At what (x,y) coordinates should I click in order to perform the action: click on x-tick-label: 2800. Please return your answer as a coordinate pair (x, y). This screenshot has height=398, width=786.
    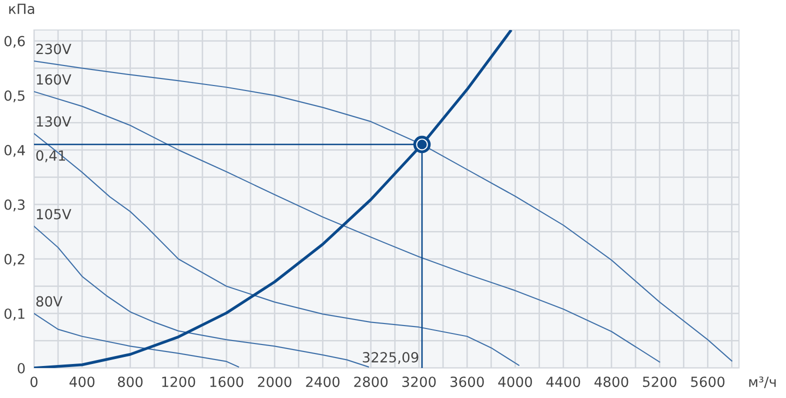
    Looking at the image, I should click on (371, 382).